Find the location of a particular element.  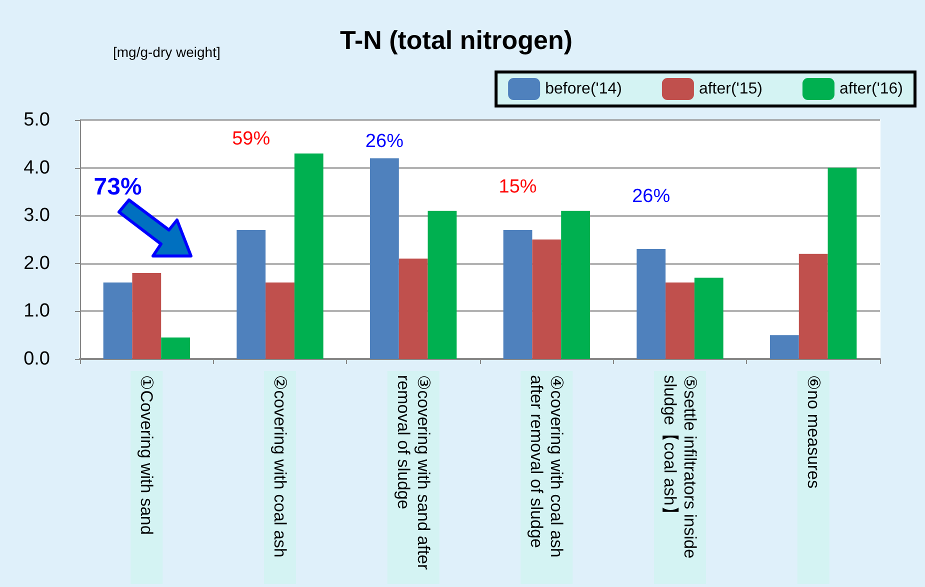

x-tick-label: ①Covering with sand is located at coordinates (146, 455).